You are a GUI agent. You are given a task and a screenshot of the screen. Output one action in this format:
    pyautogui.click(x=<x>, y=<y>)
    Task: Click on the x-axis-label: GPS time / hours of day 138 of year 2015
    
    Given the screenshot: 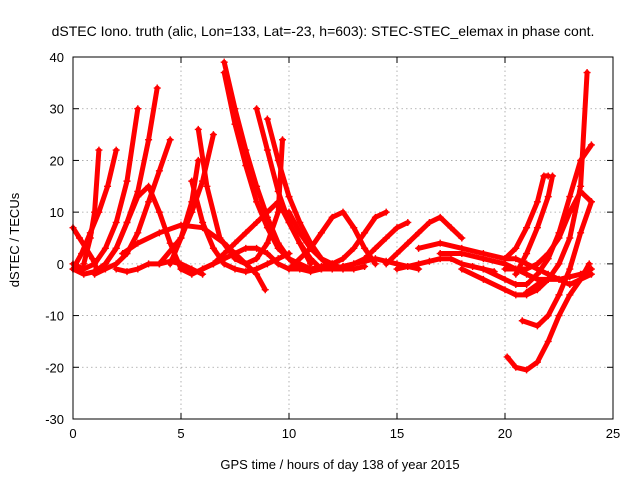 What is the action you would take?
    pyautogui.click(x=339, y=464)
    